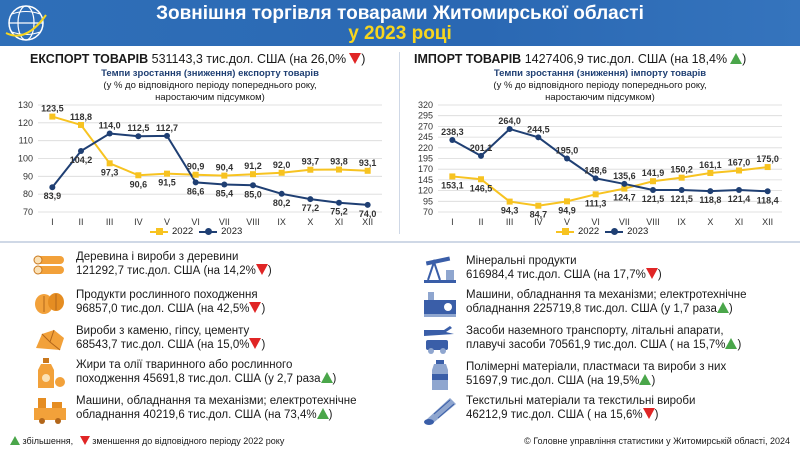 The image size is (800, 454). I want to click on import-data-label-2023: 121,5, so click(653, 199).